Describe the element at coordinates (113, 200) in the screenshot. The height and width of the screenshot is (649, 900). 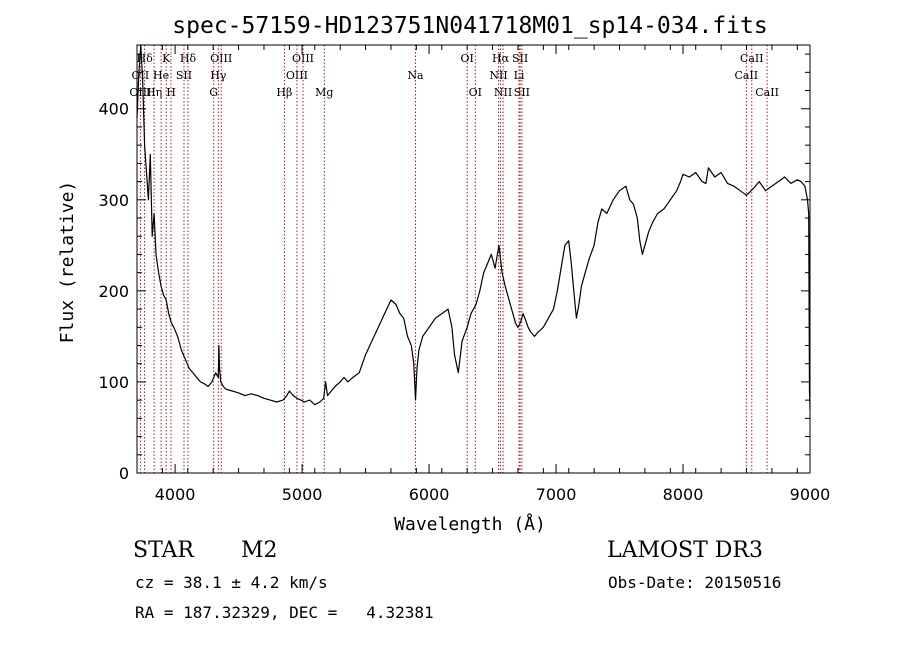
I see `y-tick-label: 300` at that location.